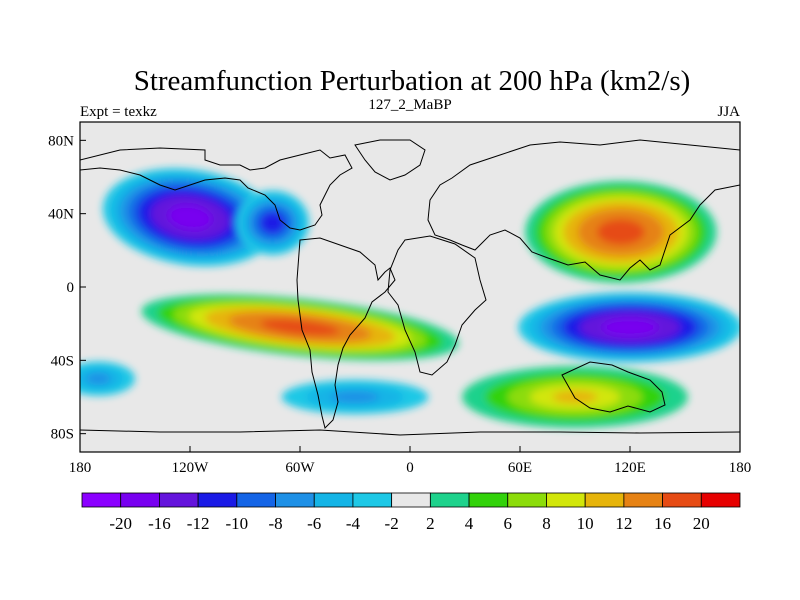 Image resolution: width=800 pixels, height=600 pixels. I want to click on colorbar-label: 6, so click(508, 523).